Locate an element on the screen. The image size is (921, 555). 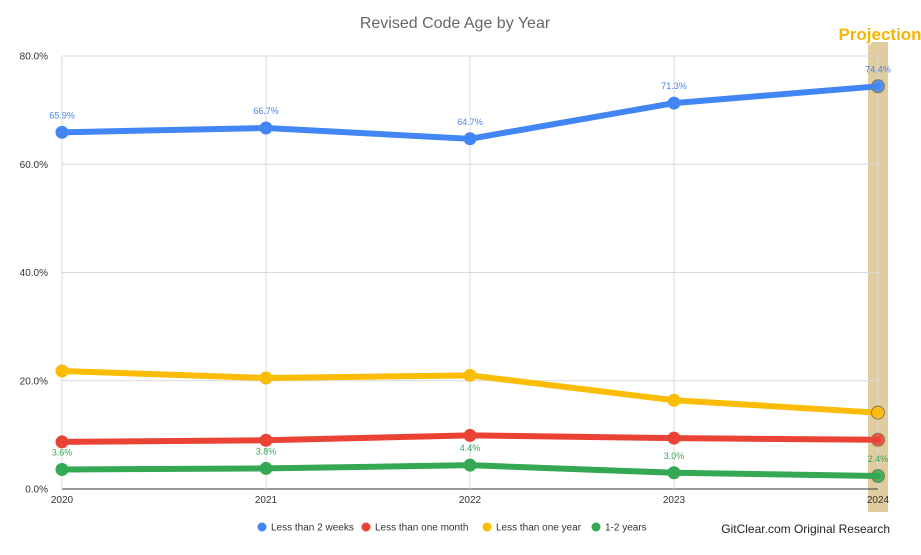
chart-title: Revised Code Age by Year is located at coordinates (455, 23).